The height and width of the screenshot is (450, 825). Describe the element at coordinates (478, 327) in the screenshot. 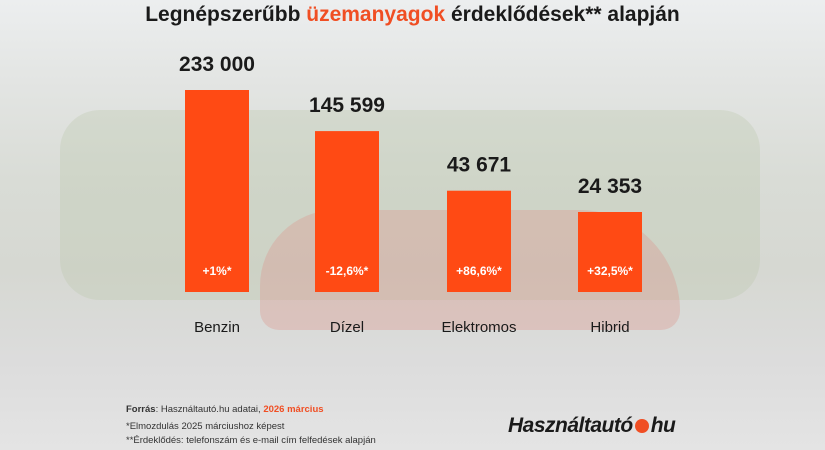

I see `category-label: Elektromos` at that location.